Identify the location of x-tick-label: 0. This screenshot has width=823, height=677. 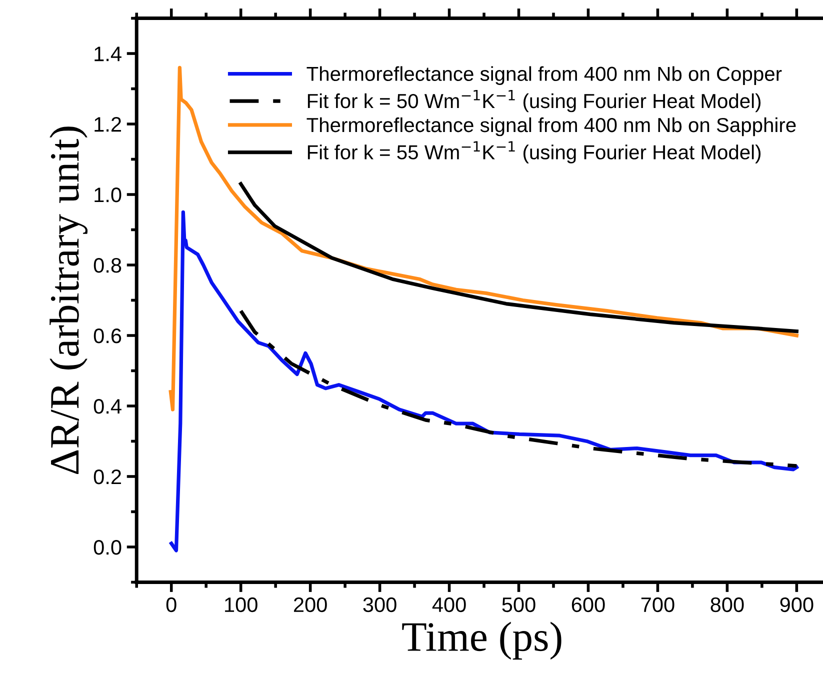
(171, 604).